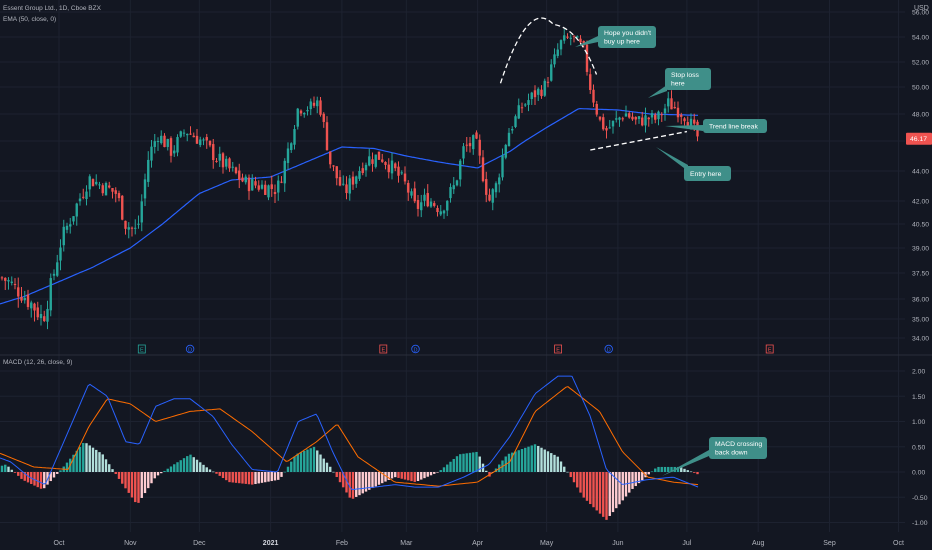 The height and width of the screenshot is (550, 932). What do you see at coordinates (617, 543) in the screenshot?
I see `time-tick-label: Jun` at bounding box center [617, 543].